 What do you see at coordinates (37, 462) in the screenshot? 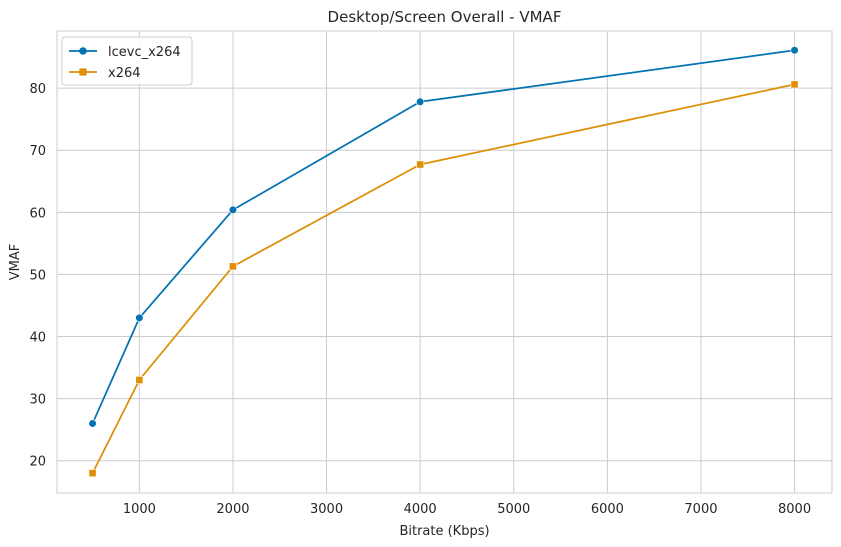
I see `y-tick-label: 20` at bounding box center [37, 462].